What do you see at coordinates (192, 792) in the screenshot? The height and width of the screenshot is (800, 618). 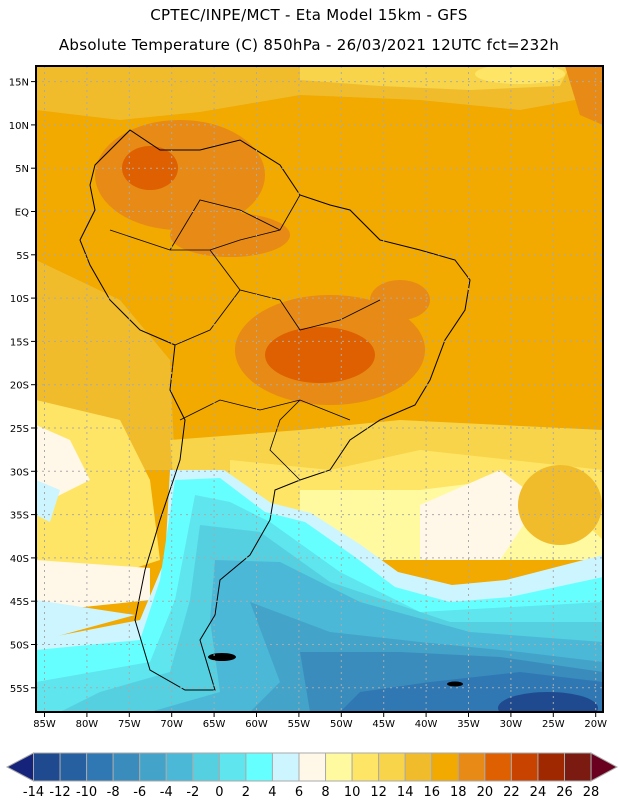 I see `colorbar-label: -2` at bounding box center [192, 792].